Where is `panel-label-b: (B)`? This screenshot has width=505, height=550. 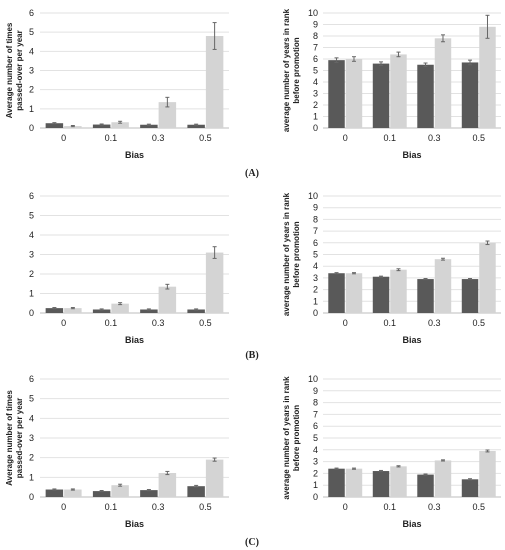 panel-label-b: (B) is located at coordinates (251, 355).